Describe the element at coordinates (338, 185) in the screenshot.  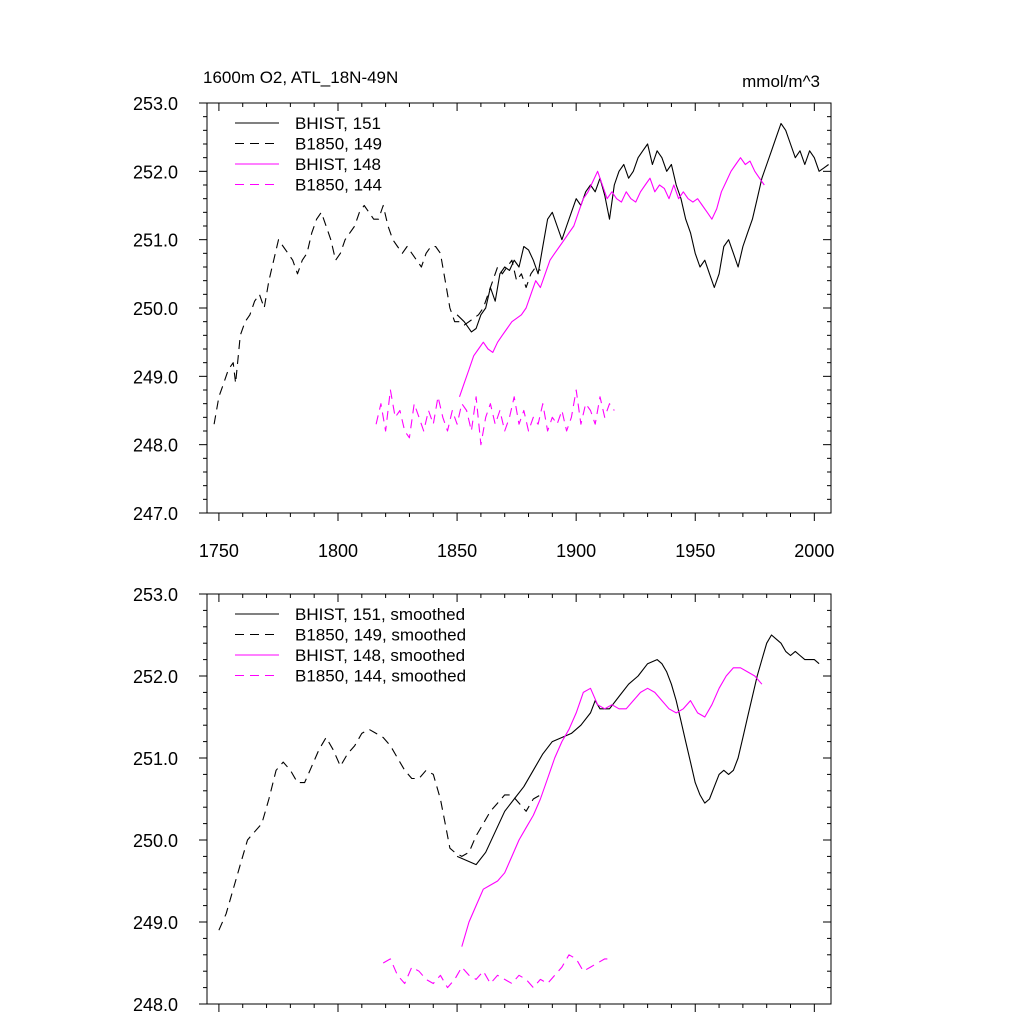
I see `legend-label: B1850, 144` at that location.